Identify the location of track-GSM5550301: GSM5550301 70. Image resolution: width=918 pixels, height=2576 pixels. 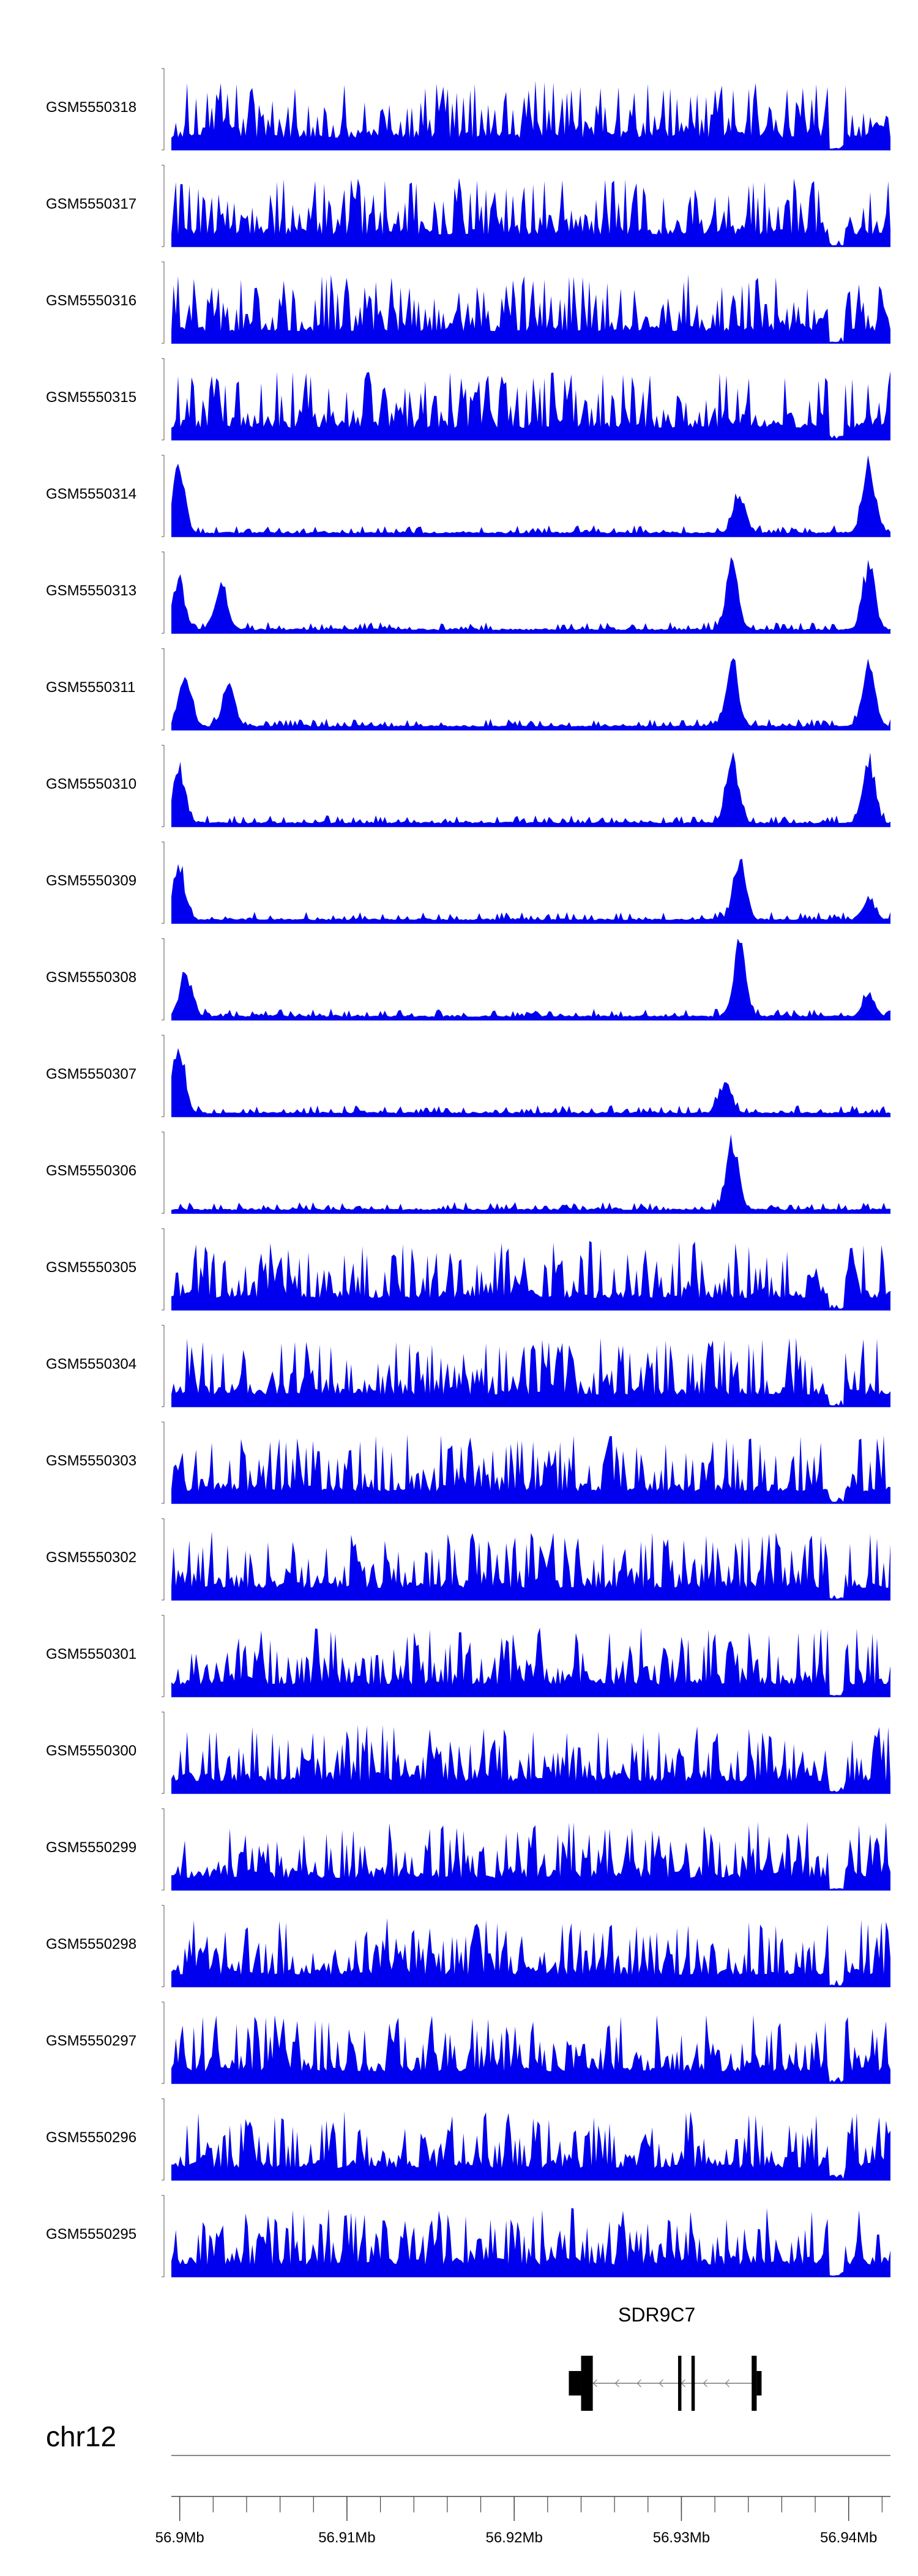
(459, 1656).